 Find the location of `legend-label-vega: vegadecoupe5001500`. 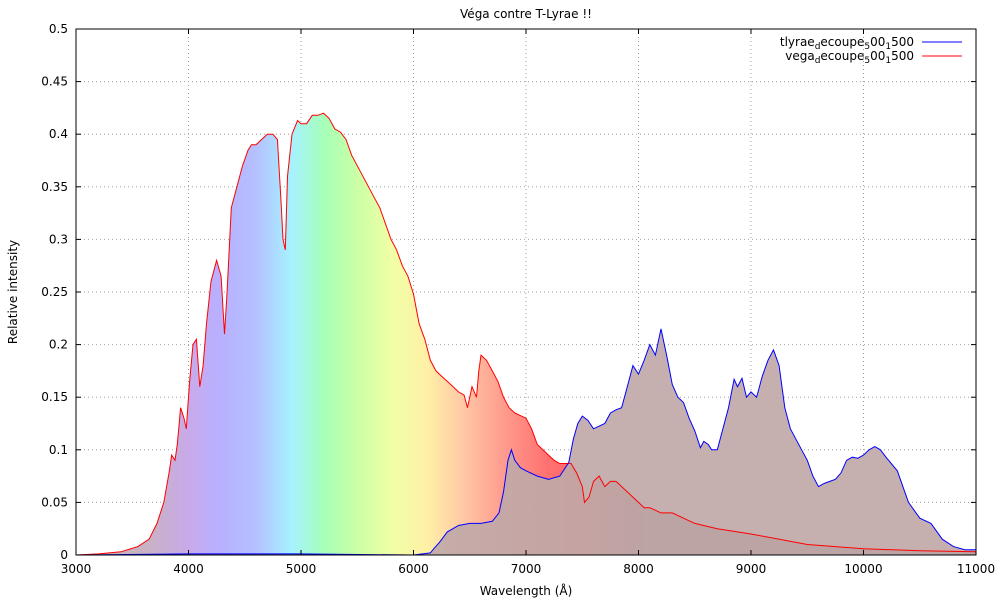

legend-label-vega: vegadecoupe5001500 is located at coordinates (849, 57).